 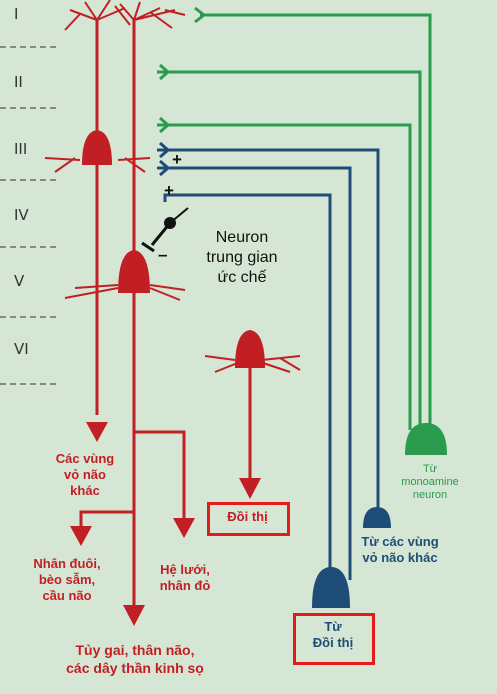 What do you see at coordinates (242, 257) in the screenshot?
I see `inhibitory-neuron-label: Neuron trung gian ức chế` at bounding box center [242, 257].